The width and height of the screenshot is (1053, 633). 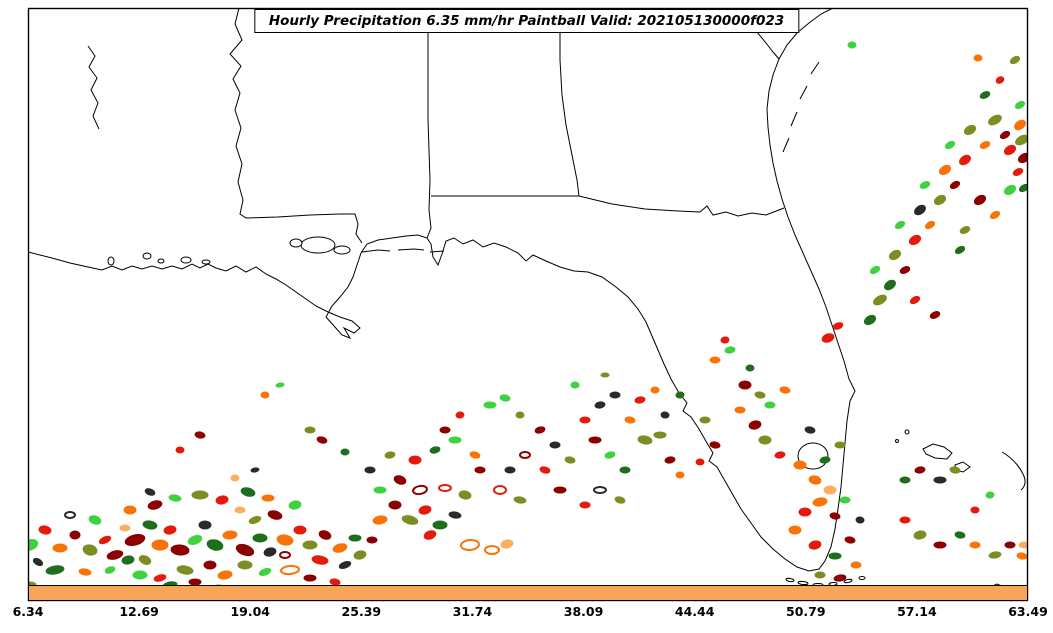 What do you see at coordinates (583, 611) in the screenshot?
I see `colorbar-tick-label: 38.09` at bounding box center [583, 611].